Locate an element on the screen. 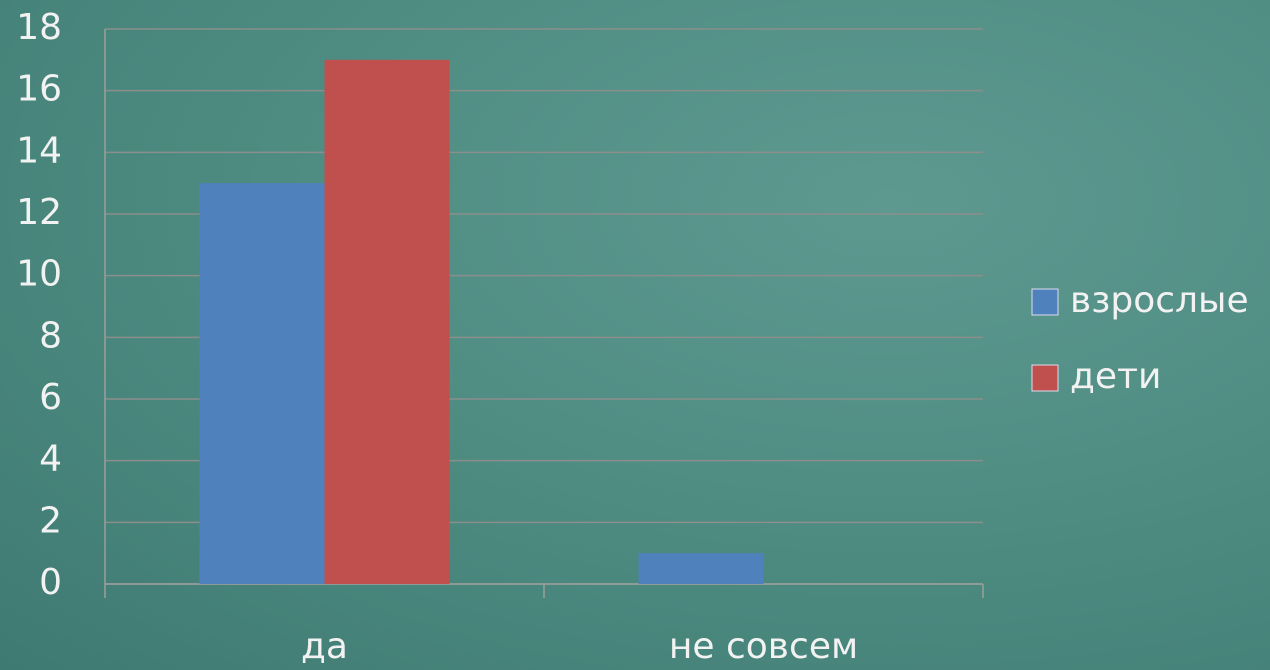  y-tick-label: 0 is located at coordinates (50, 582).